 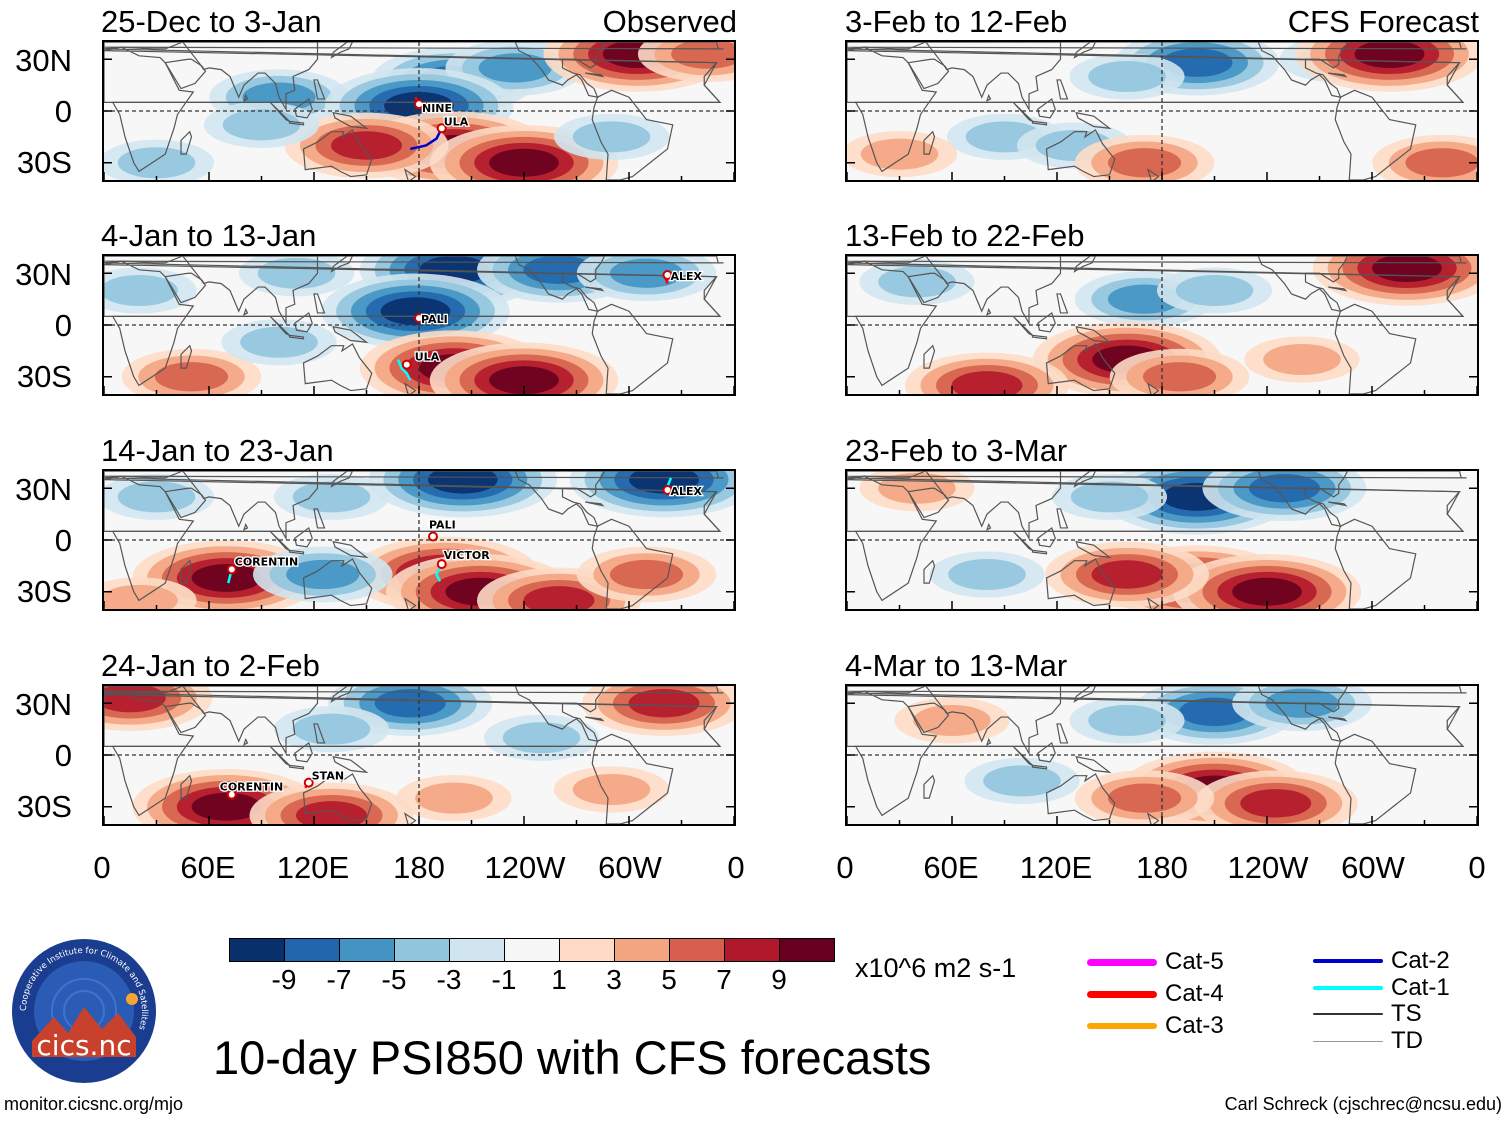 I want to click on map-panel-obs4: STAN CORENTIN, so click(x=419, y=755).